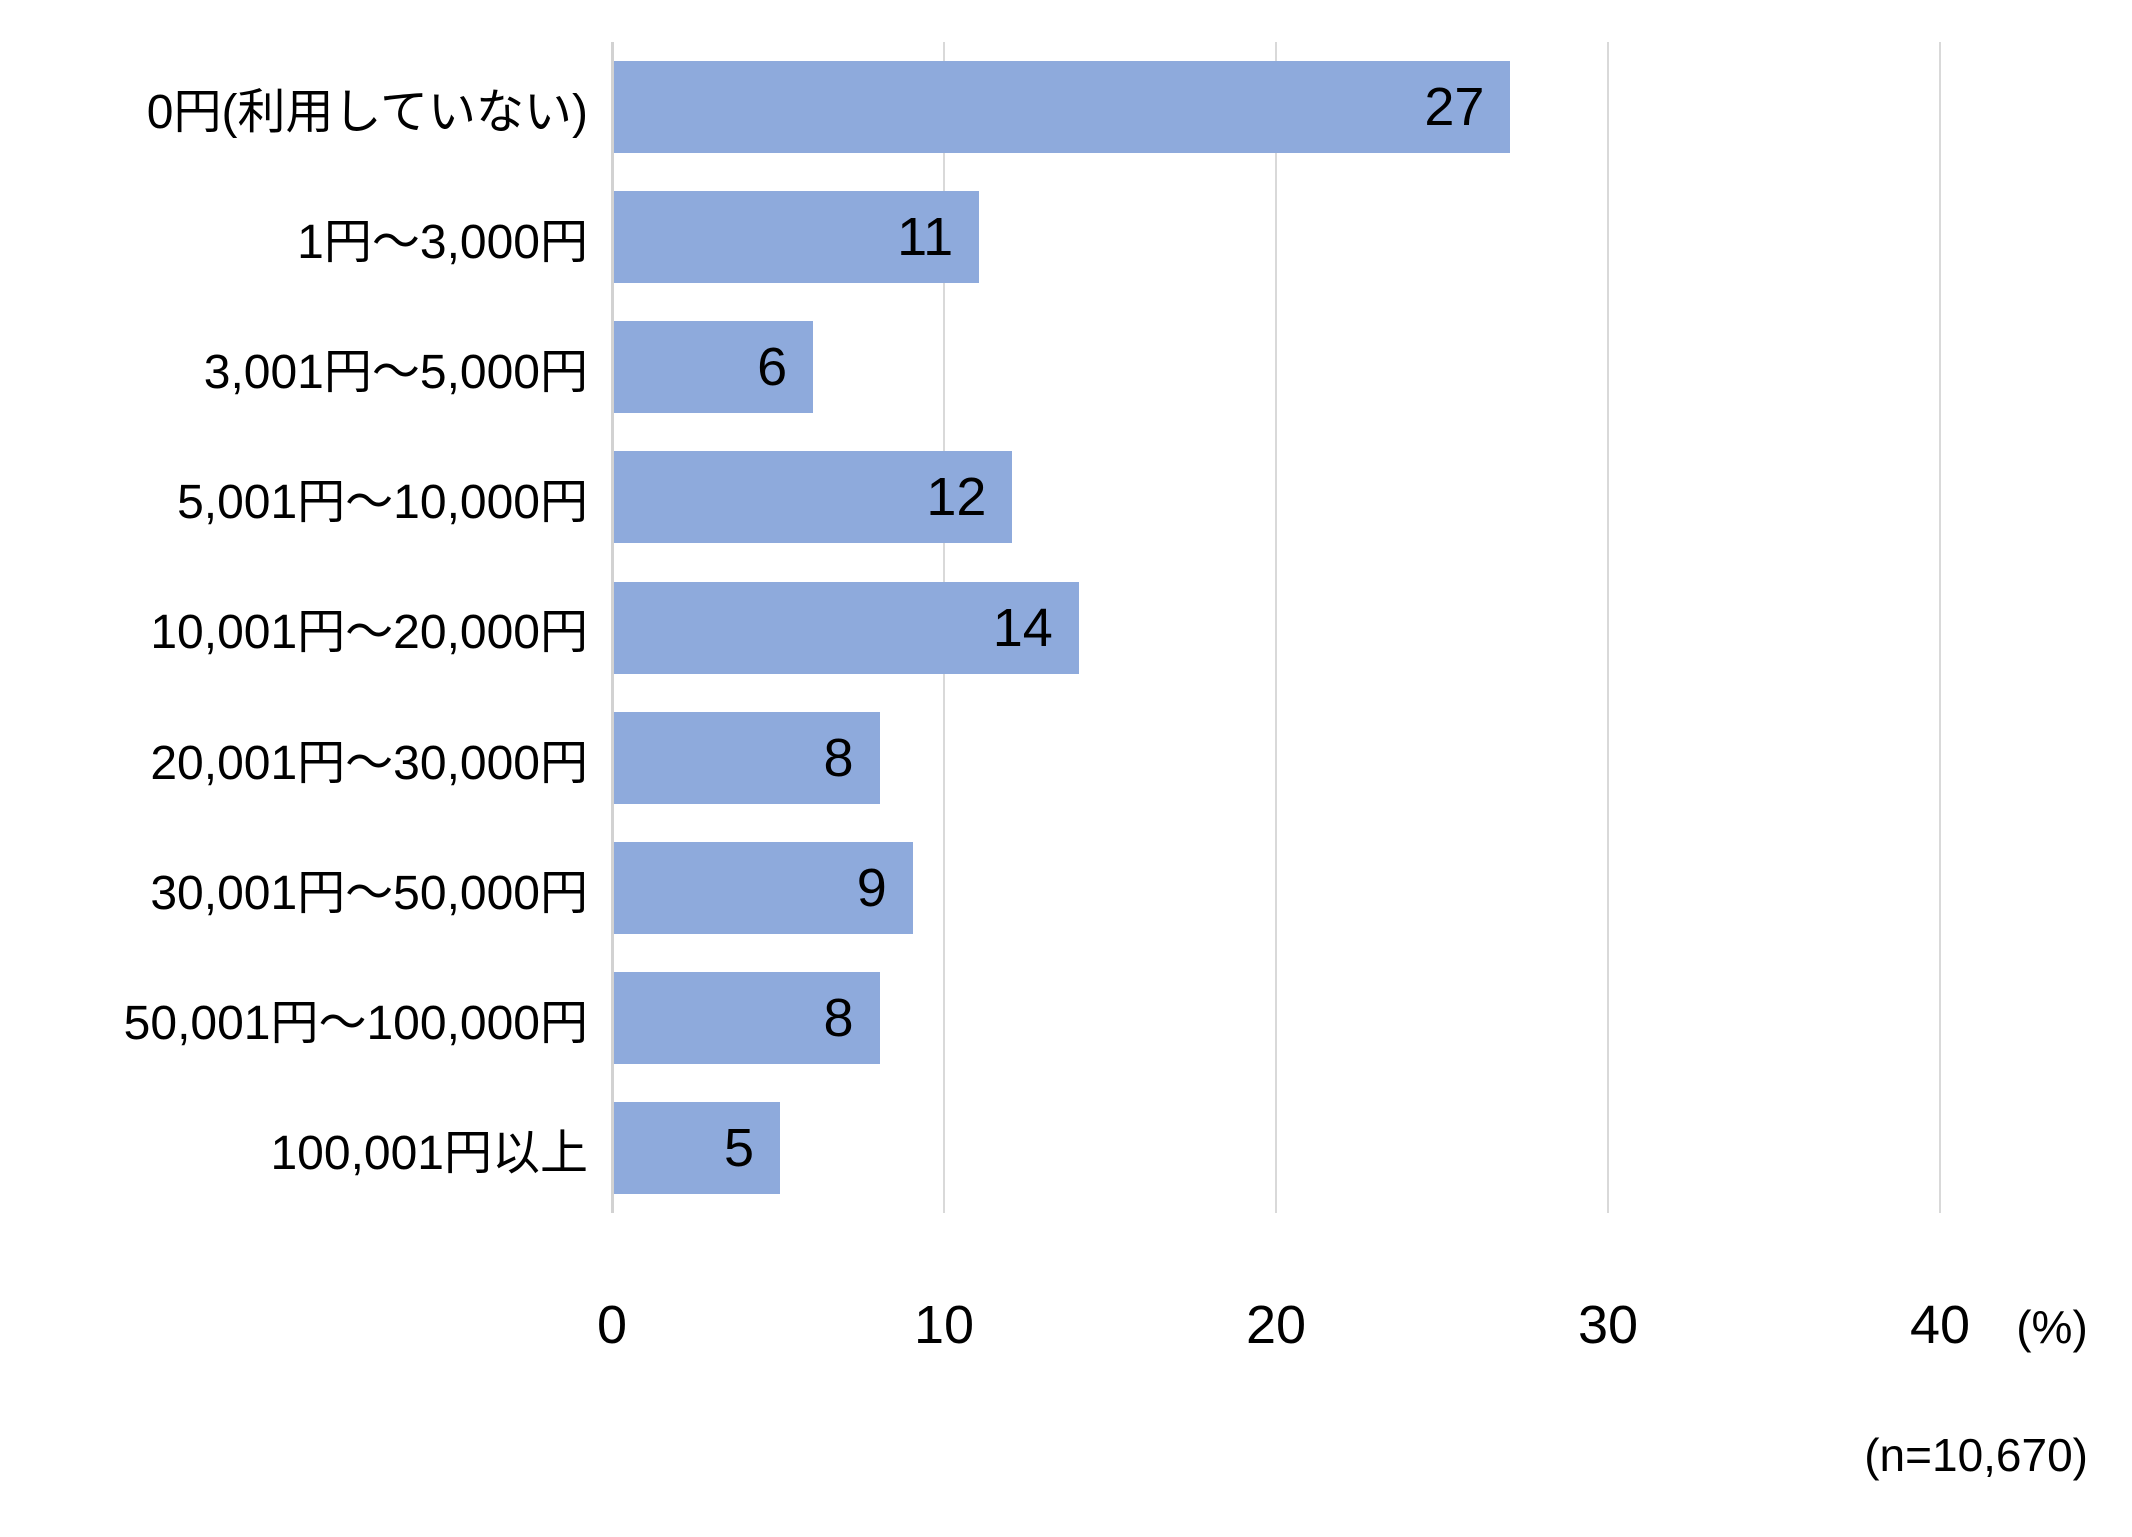 This screenshot has width=2132, height=1537. What do you see at coordinates (612, 627) in the screenshot?
I see `y-axis-line` at bounding box center [612, 627].